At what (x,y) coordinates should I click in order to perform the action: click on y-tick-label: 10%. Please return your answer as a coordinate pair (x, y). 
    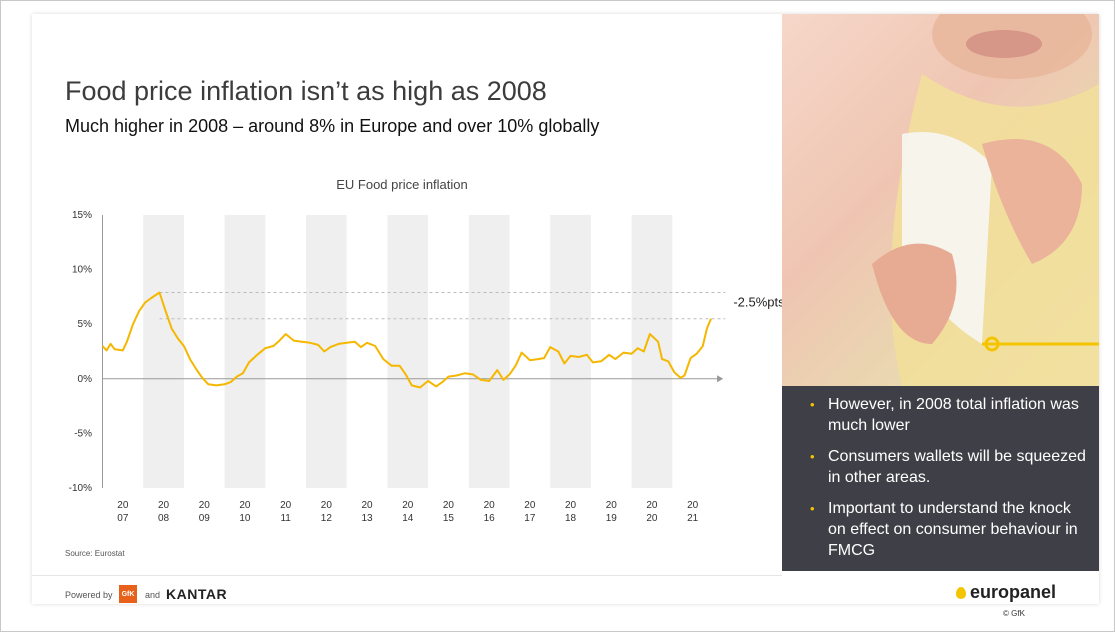
    Looking at the image, I should click on (82, 270).